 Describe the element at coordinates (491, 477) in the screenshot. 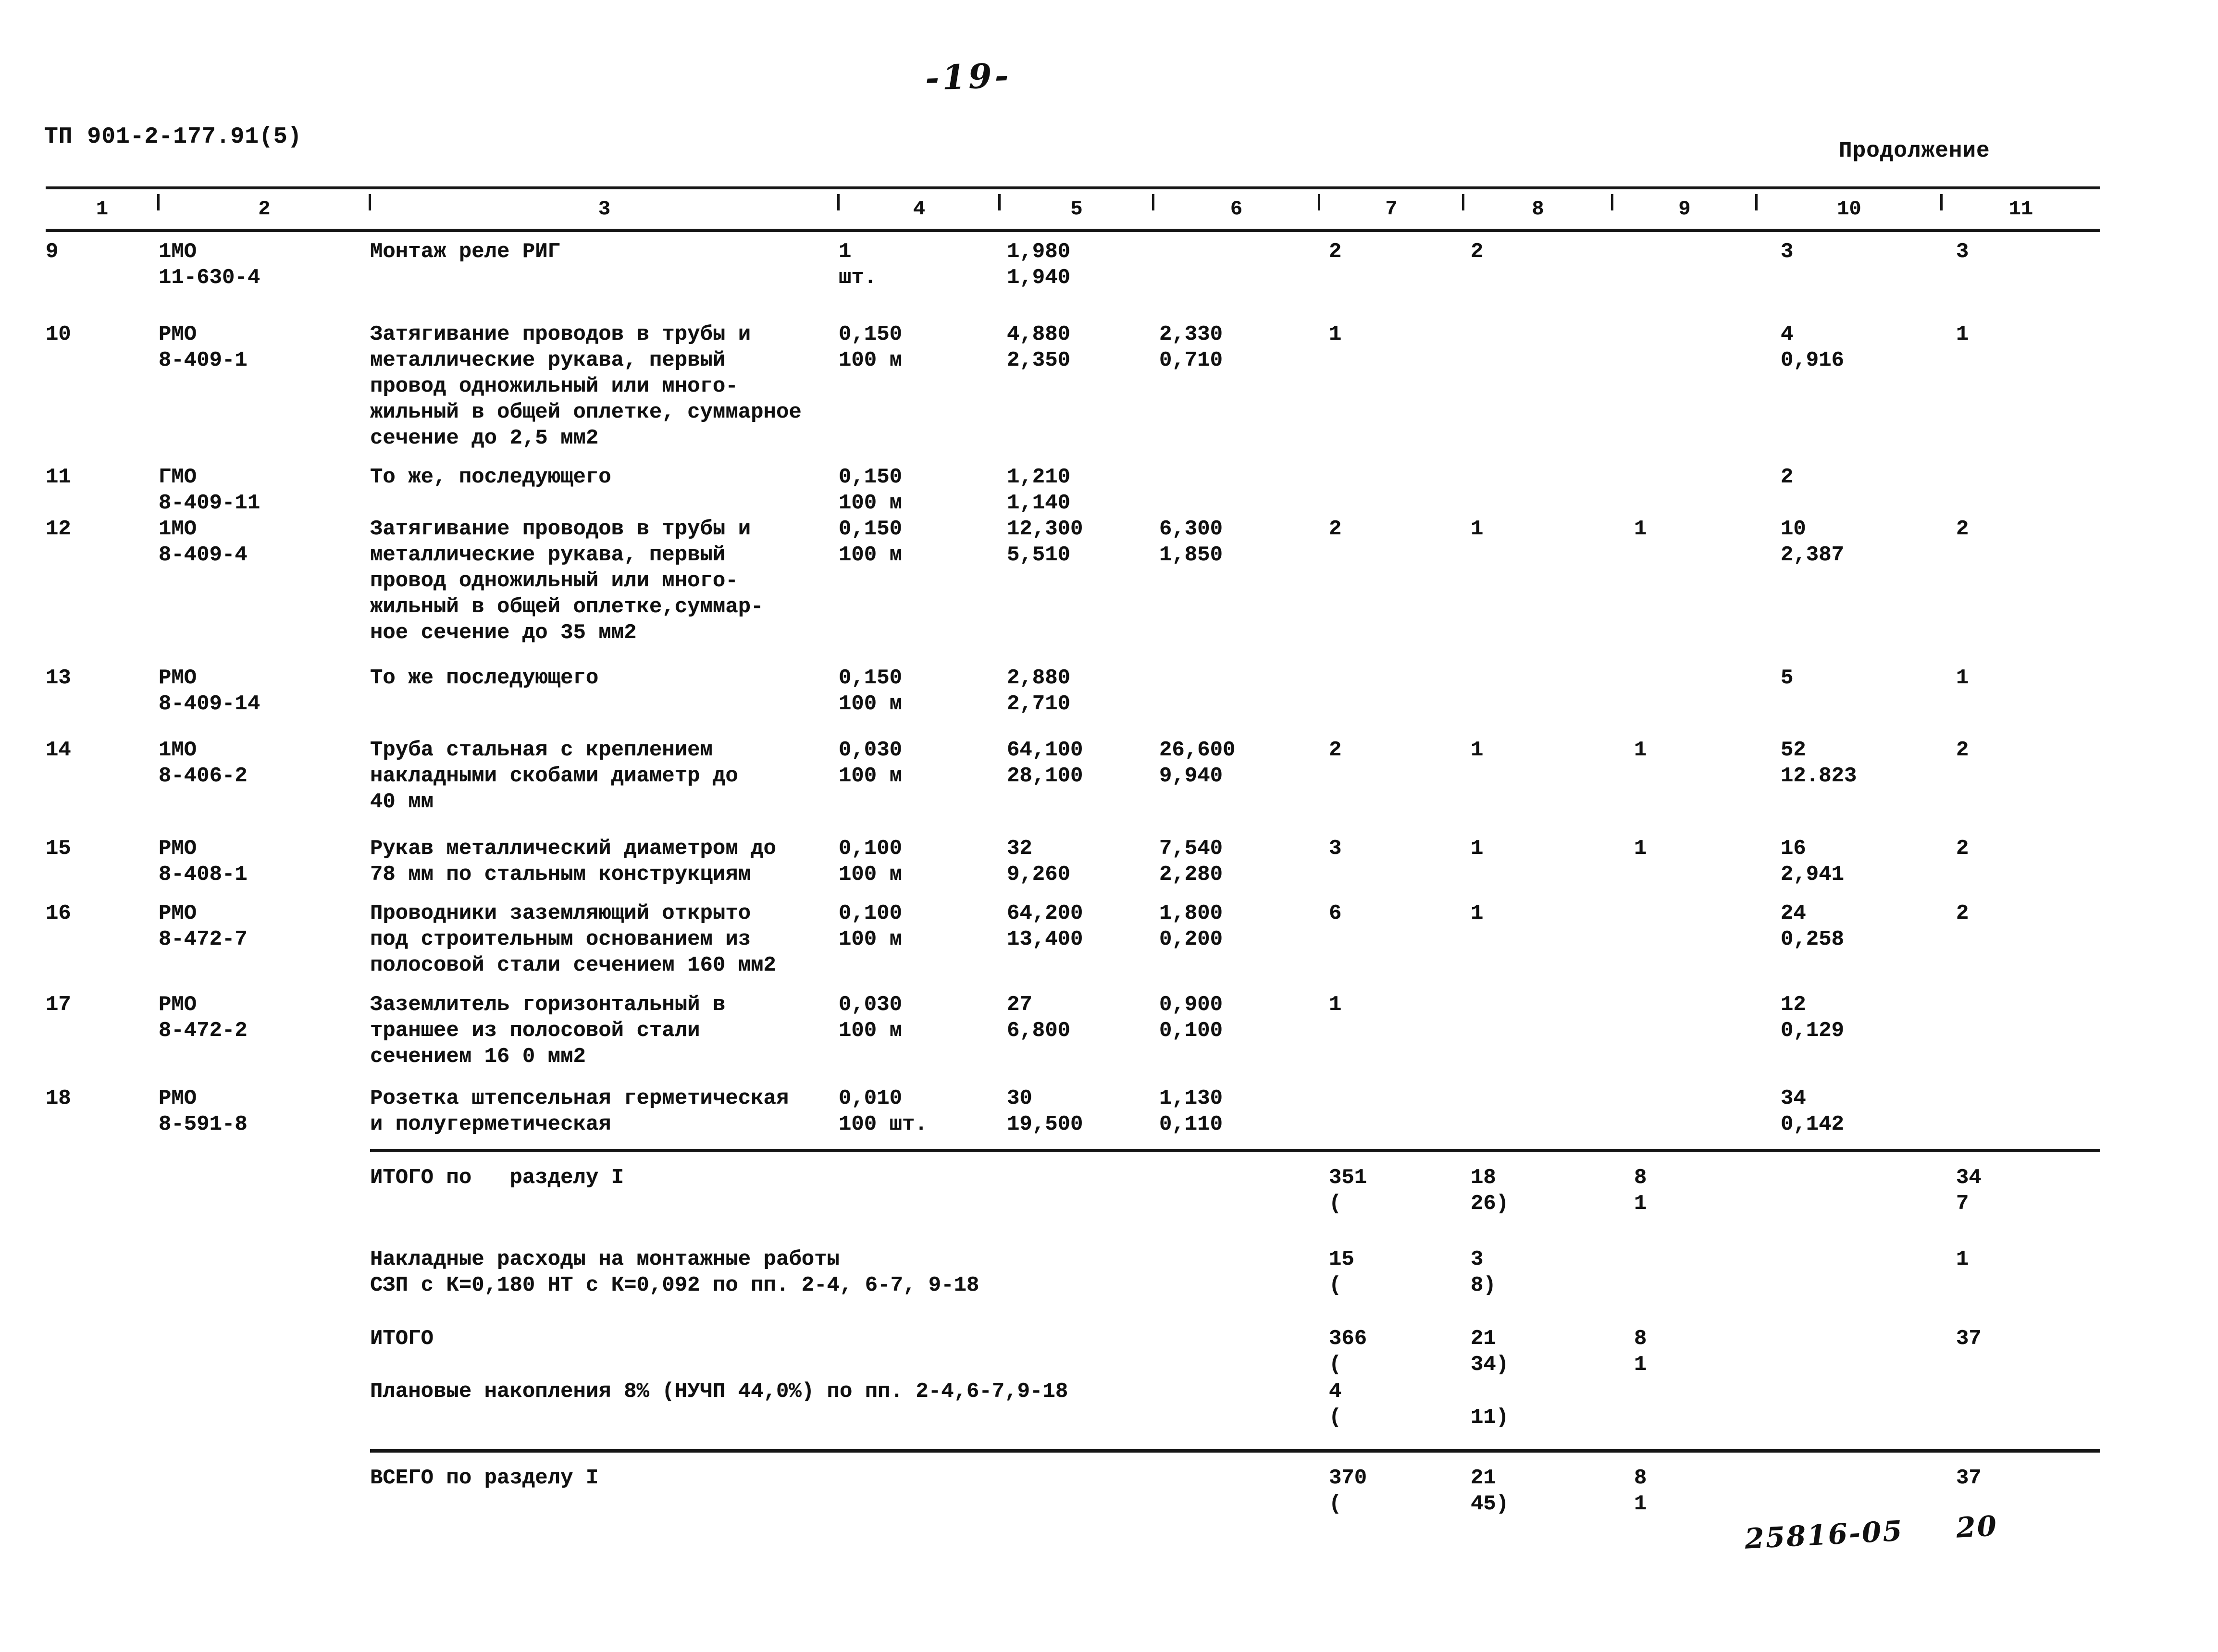

I see `row-11-description: То же, последующего` at that location.